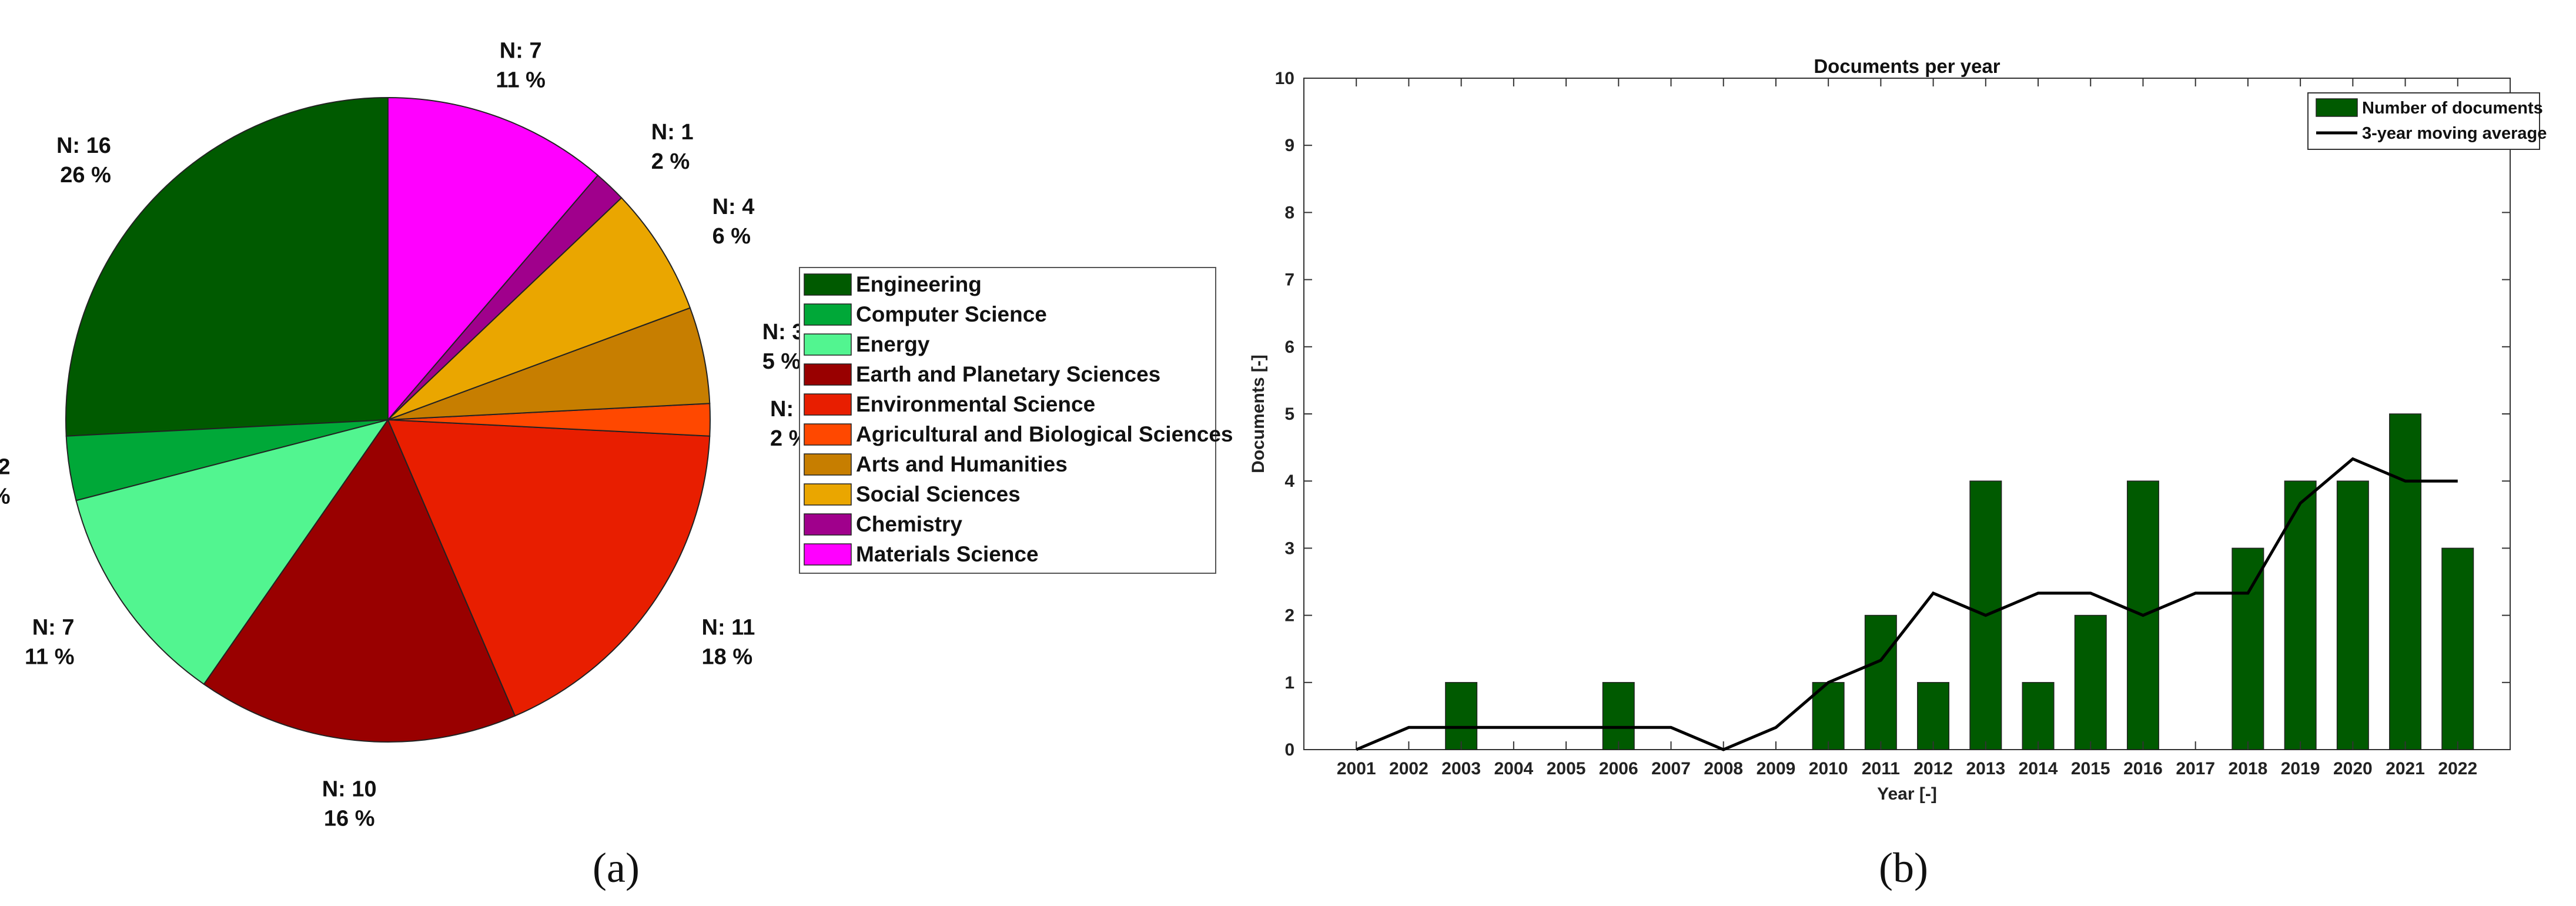  I want to click on x-tick-label: 2013, so click(1985, 768).